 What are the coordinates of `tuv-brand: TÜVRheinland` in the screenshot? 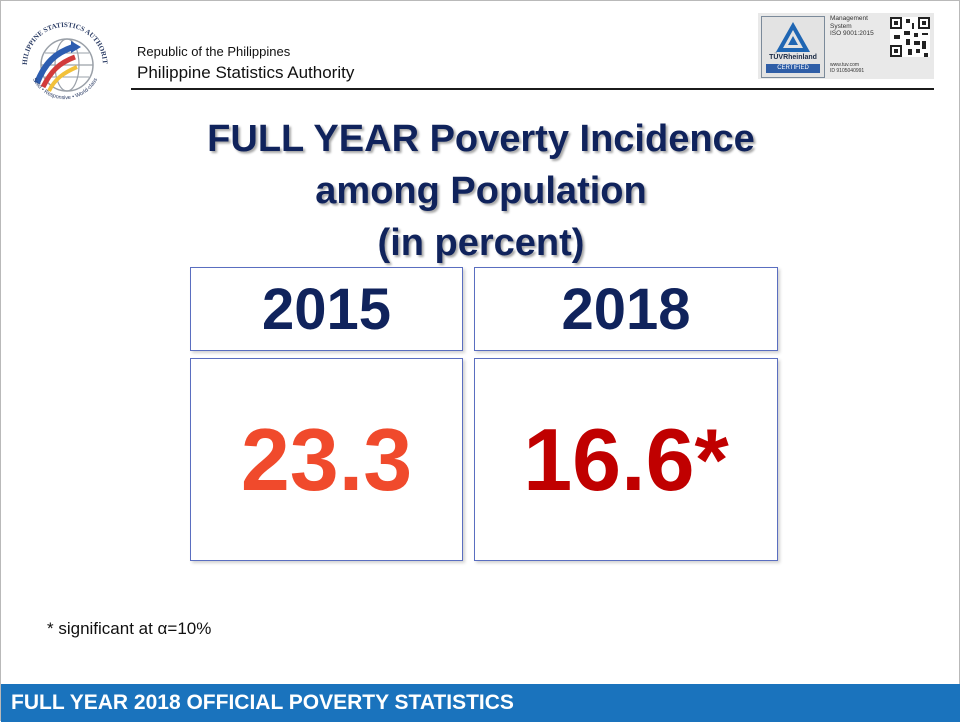 It's located at (793, 57).